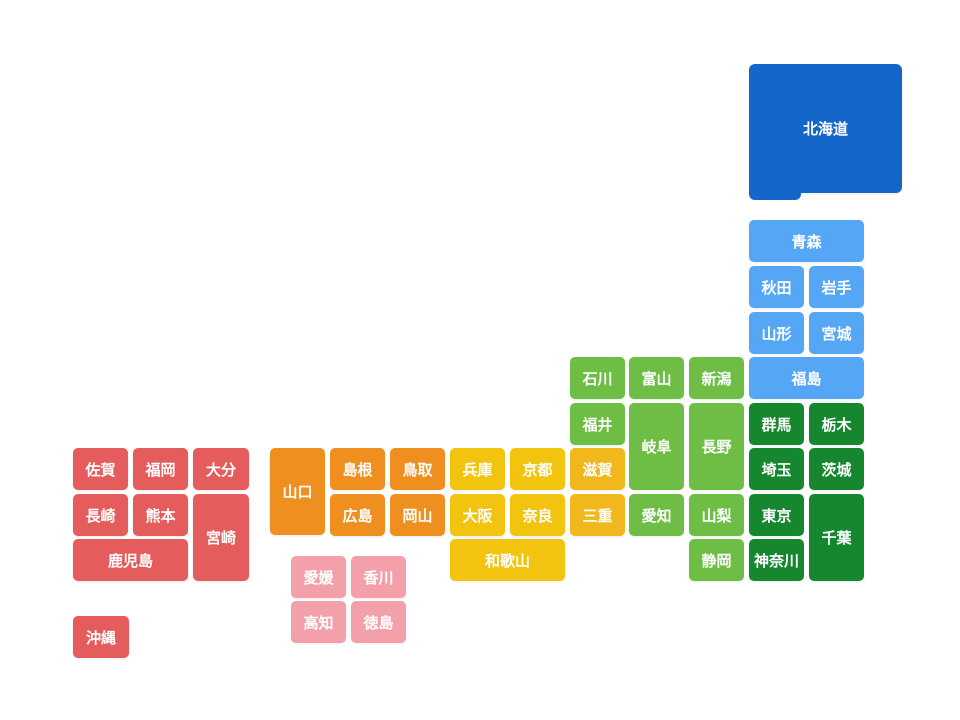  I want to click on pref-saga: 佐賀, so click(100, 469).